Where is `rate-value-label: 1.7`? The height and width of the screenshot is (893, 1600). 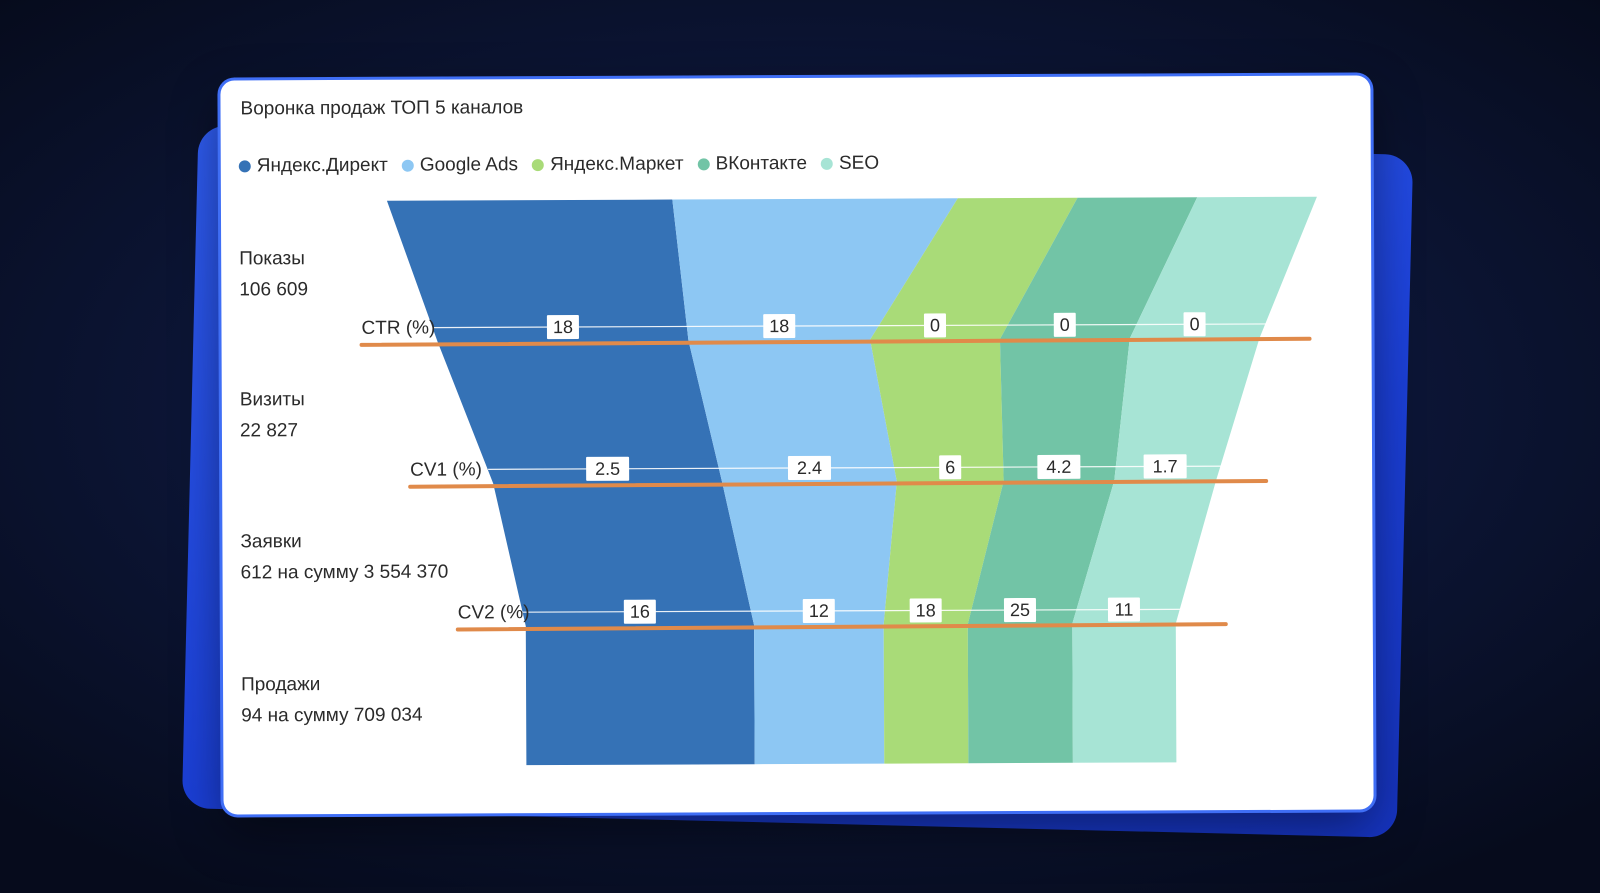 rate-value-label: 1.7 is located at coordinates (1165, 466).